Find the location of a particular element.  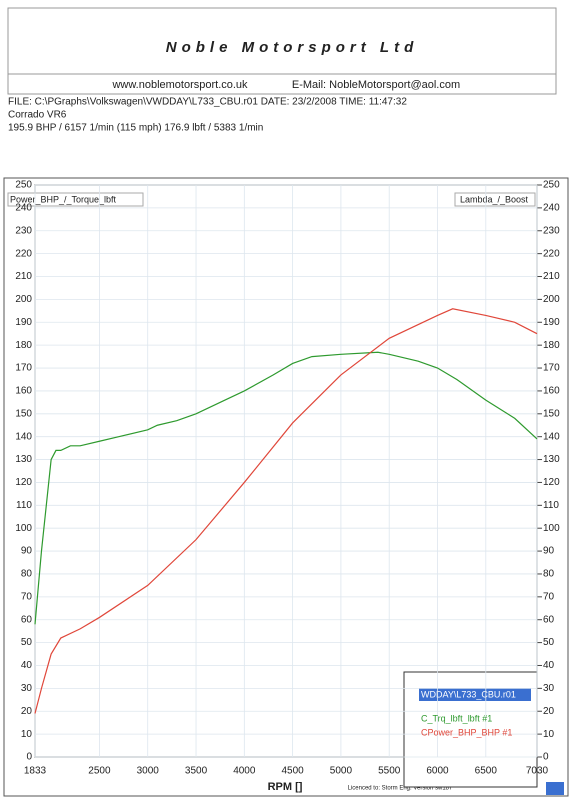

y-label-box is located at coordinates (75, 199).